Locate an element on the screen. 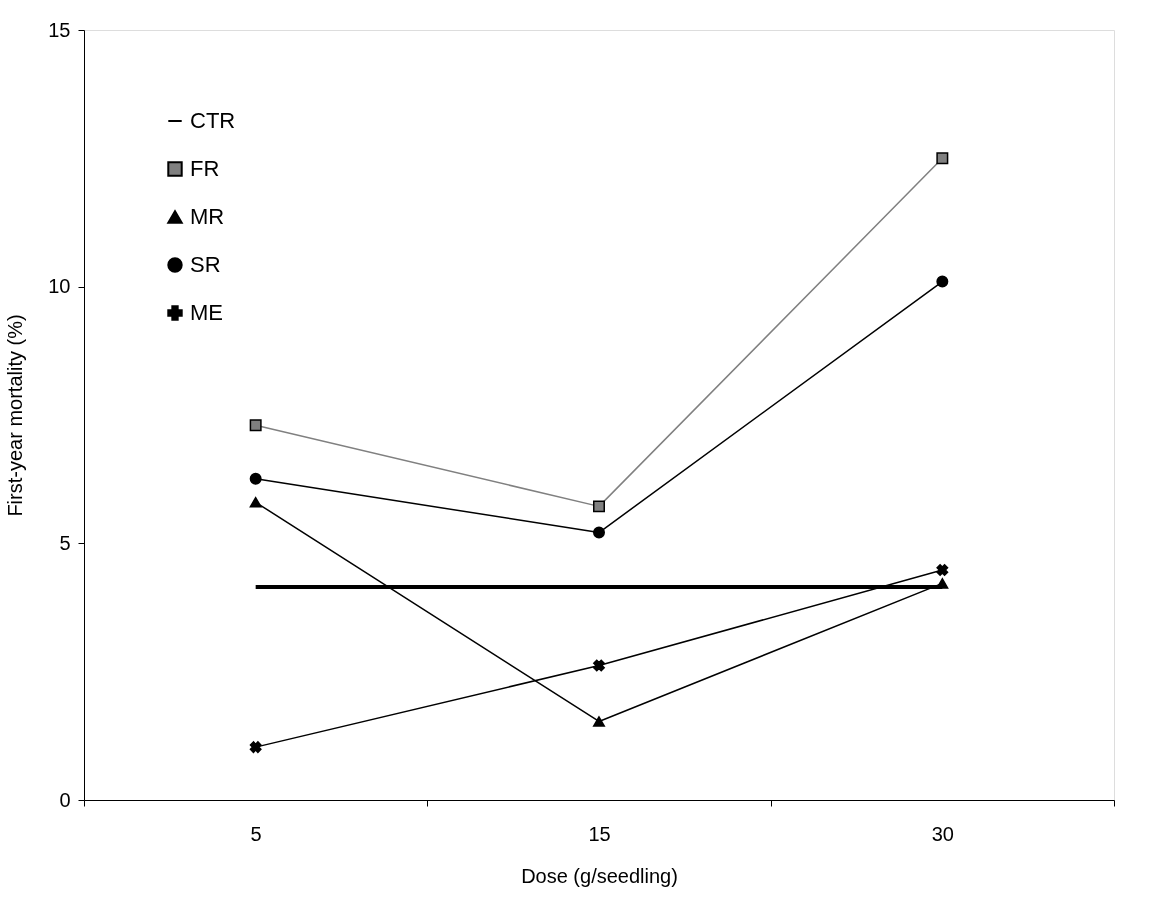 The height and width of the screenshot is (907, 1159). legend-label: FR is located at coordinates (205, 168).